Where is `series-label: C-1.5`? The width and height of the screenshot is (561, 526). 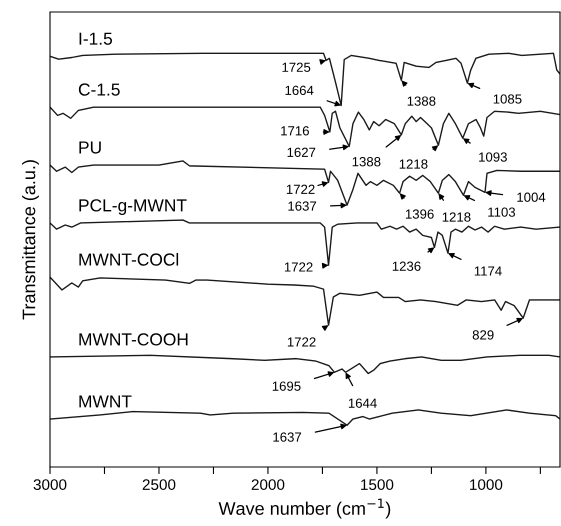
series-label: C-1.5 is located at coordinates (99, 89).